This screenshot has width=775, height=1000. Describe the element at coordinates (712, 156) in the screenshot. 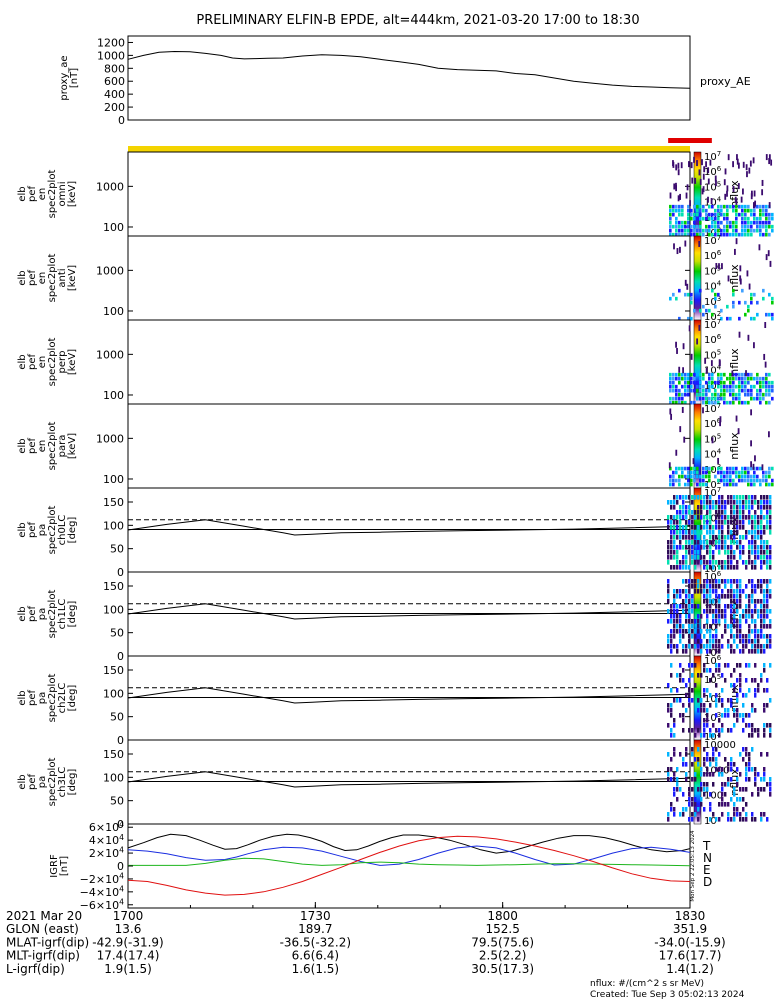

I see `en_omni-colorbar-tick: 107` at that location.